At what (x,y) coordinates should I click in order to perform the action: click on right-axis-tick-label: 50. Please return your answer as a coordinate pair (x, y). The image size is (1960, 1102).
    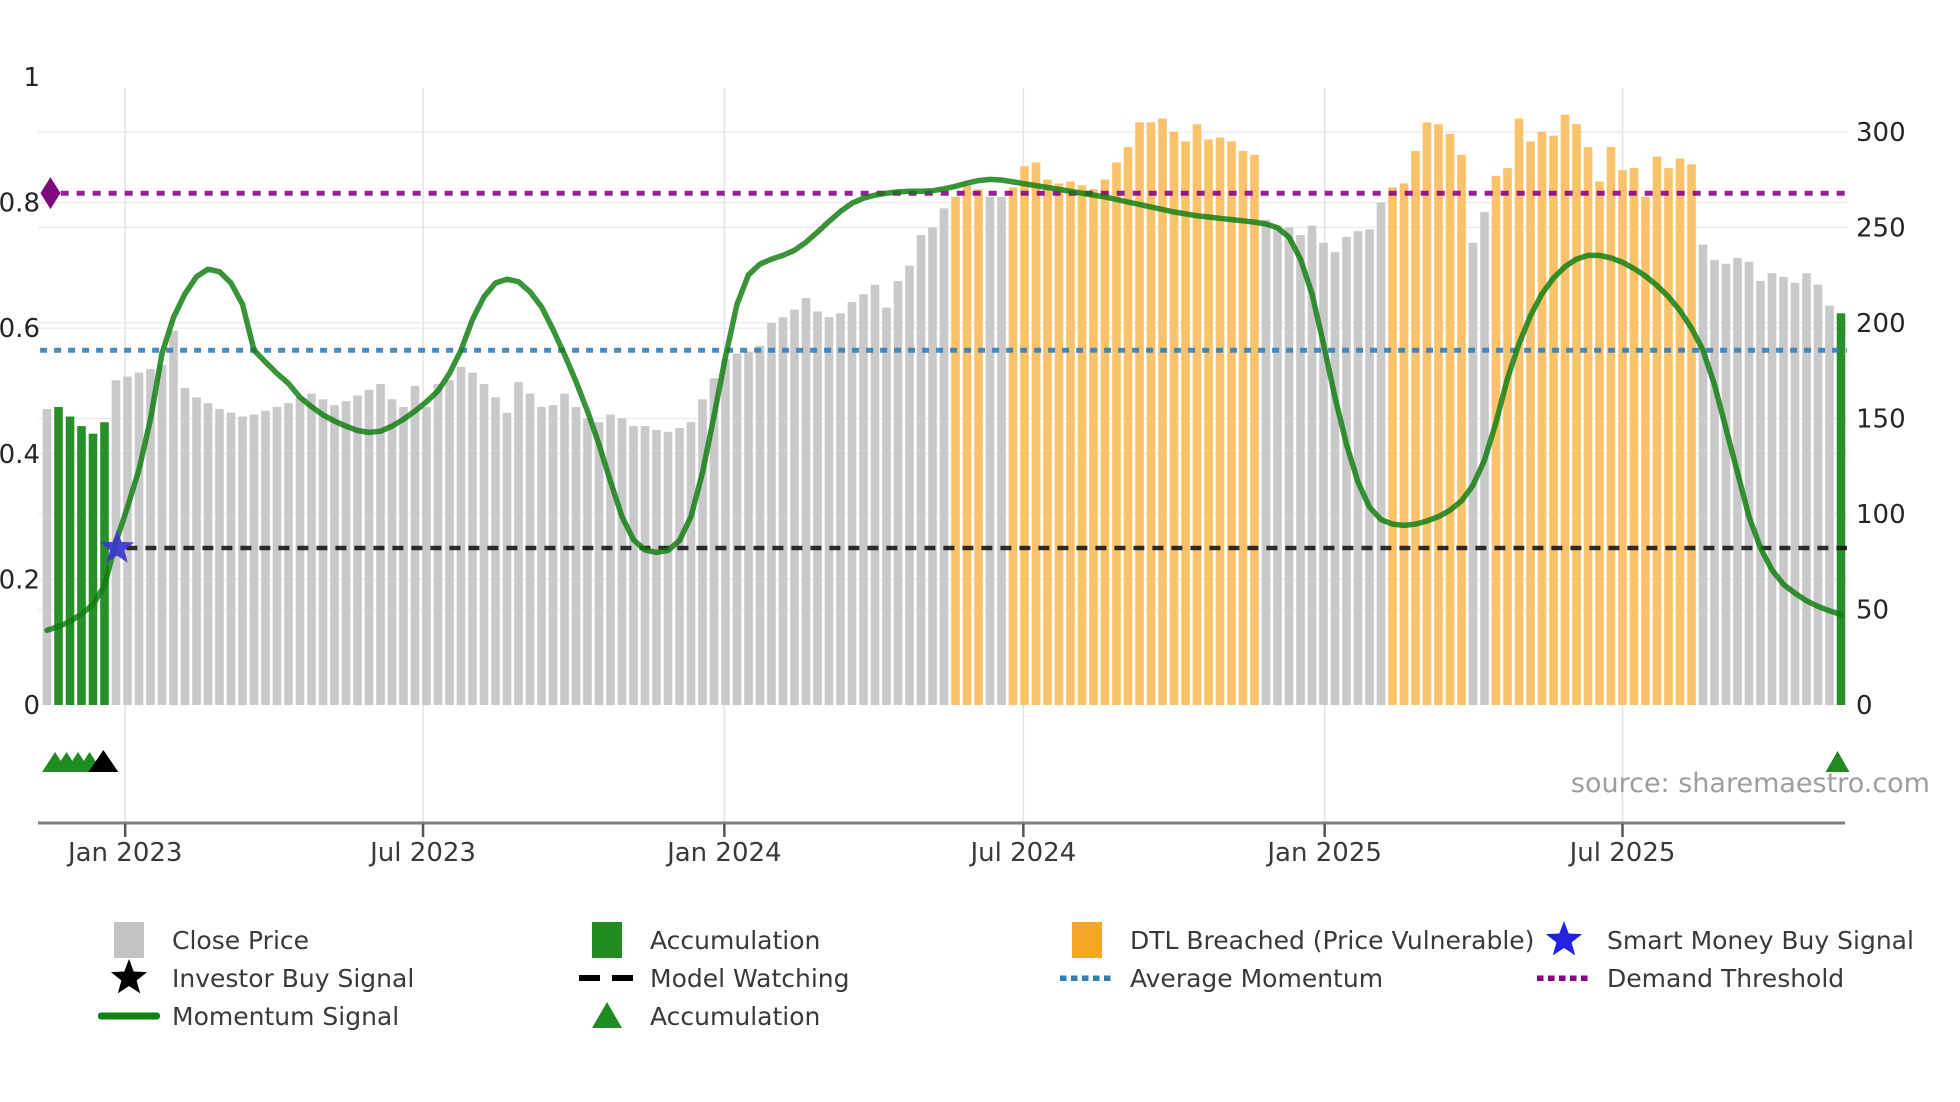
    Looking at the image, I should click on (1872, 610).